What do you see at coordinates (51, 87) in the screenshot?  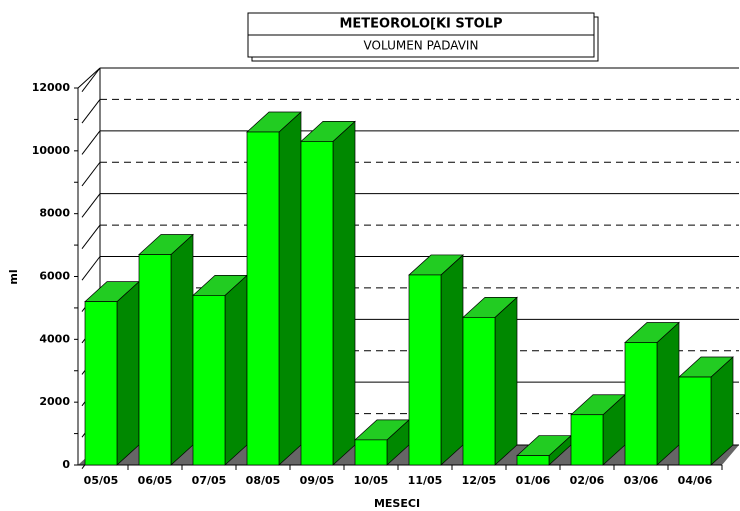 I see `y-tick-label: 12000` at bounding box center [51, 87].